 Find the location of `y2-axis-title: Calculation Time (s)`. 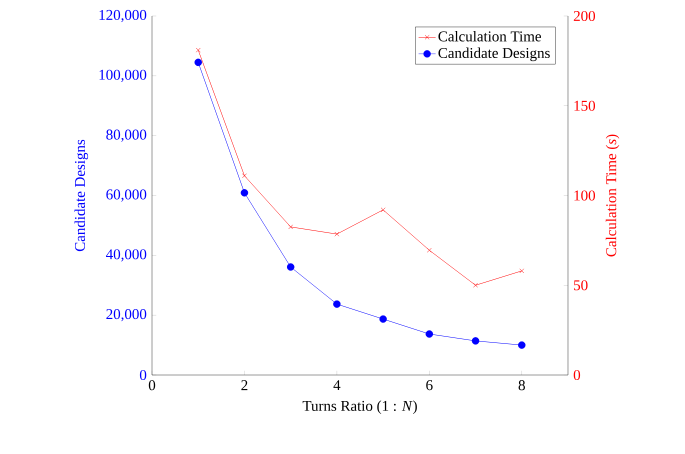

y2-axis-title: Calculation Time (s) is located at coordinates (613, 195).